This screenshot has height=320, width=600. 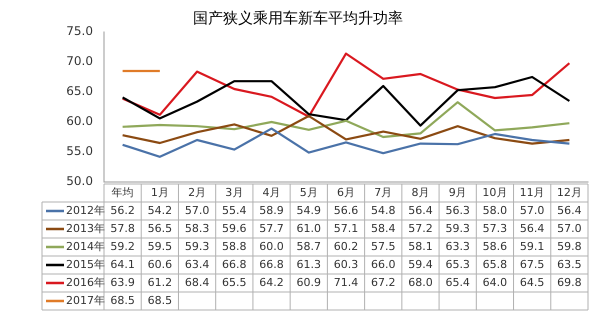 What do you see at coordinates (495, 210) in the screenshot?
I see `data-label: 58.0` at bounding box center [495, 210].